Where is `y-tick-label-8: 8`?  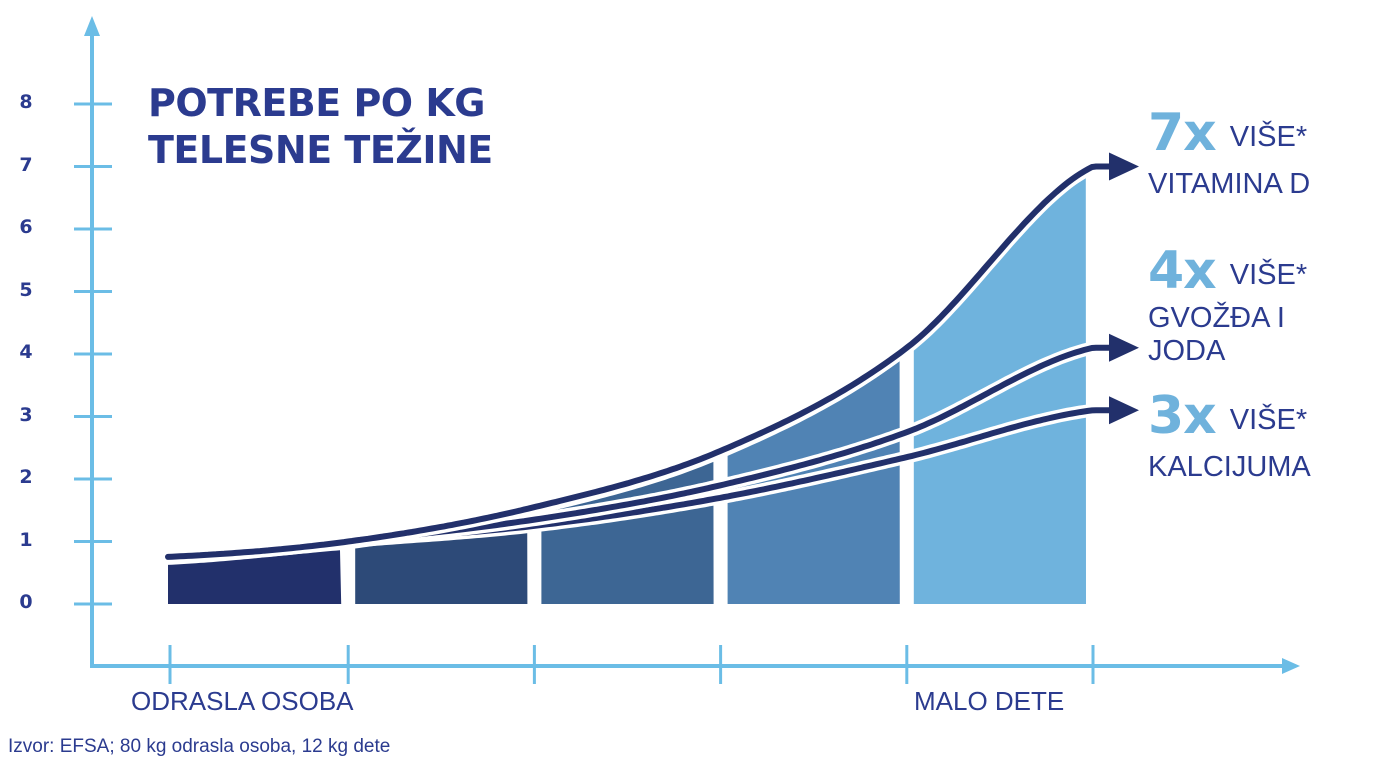
y-tick-label-8: 8 is located at coordinates (26, 102).